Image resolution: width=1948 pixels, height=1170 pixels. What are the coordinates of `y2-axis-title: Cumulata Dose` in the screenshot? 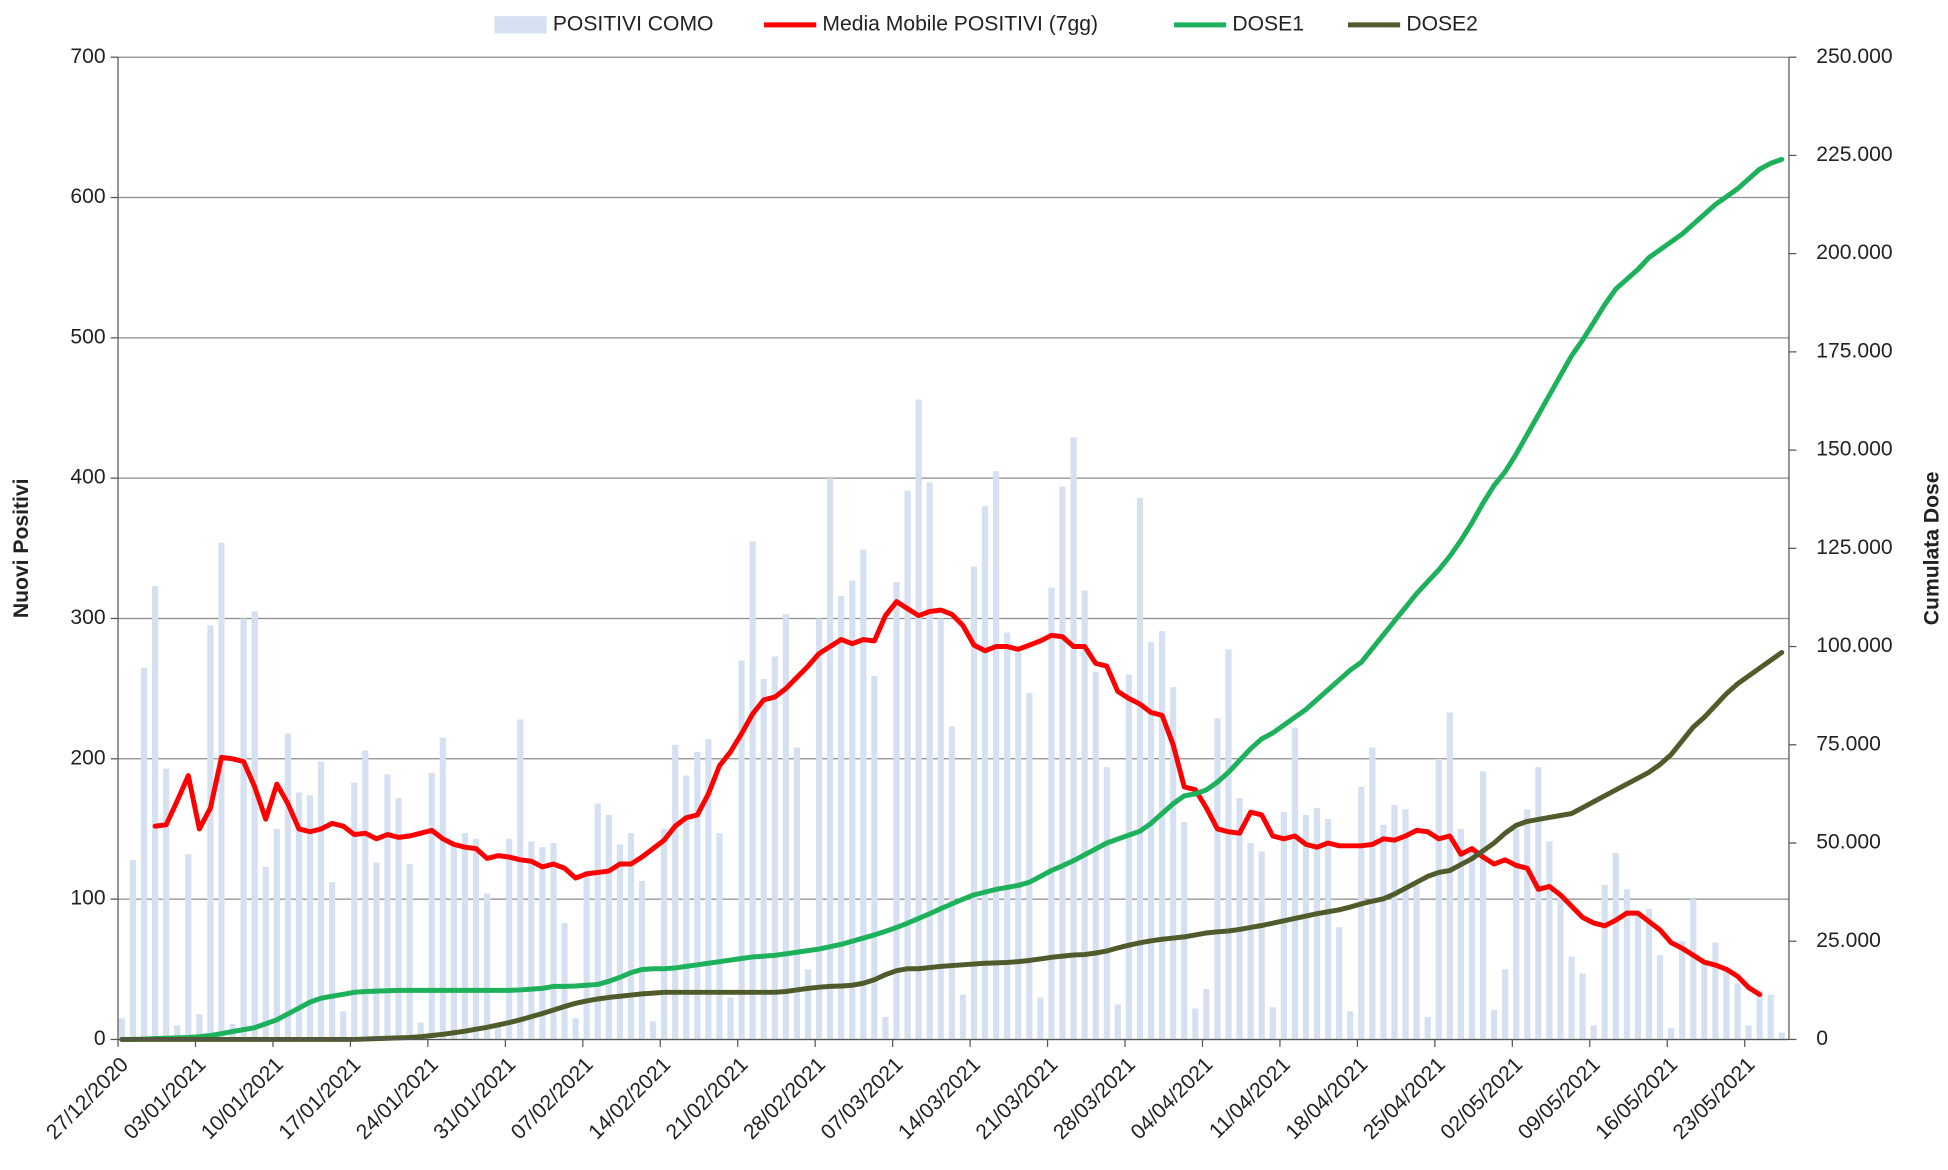 It's located at (1932, 548).